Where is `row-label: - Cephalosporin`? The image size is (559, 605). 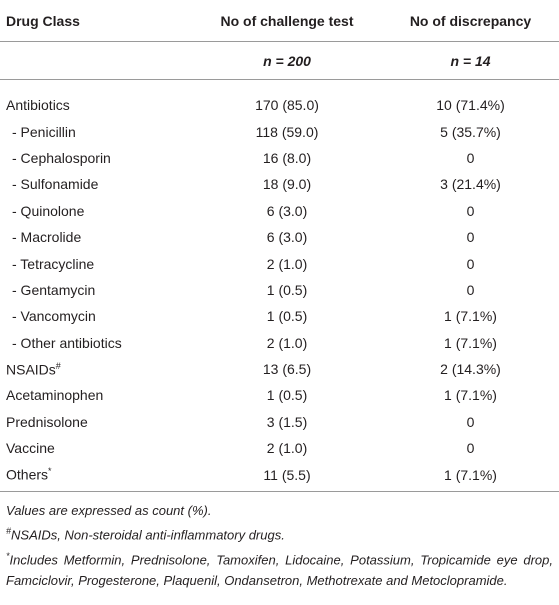
row-label: - Cephalosporin is located at coordinates (61, 157).